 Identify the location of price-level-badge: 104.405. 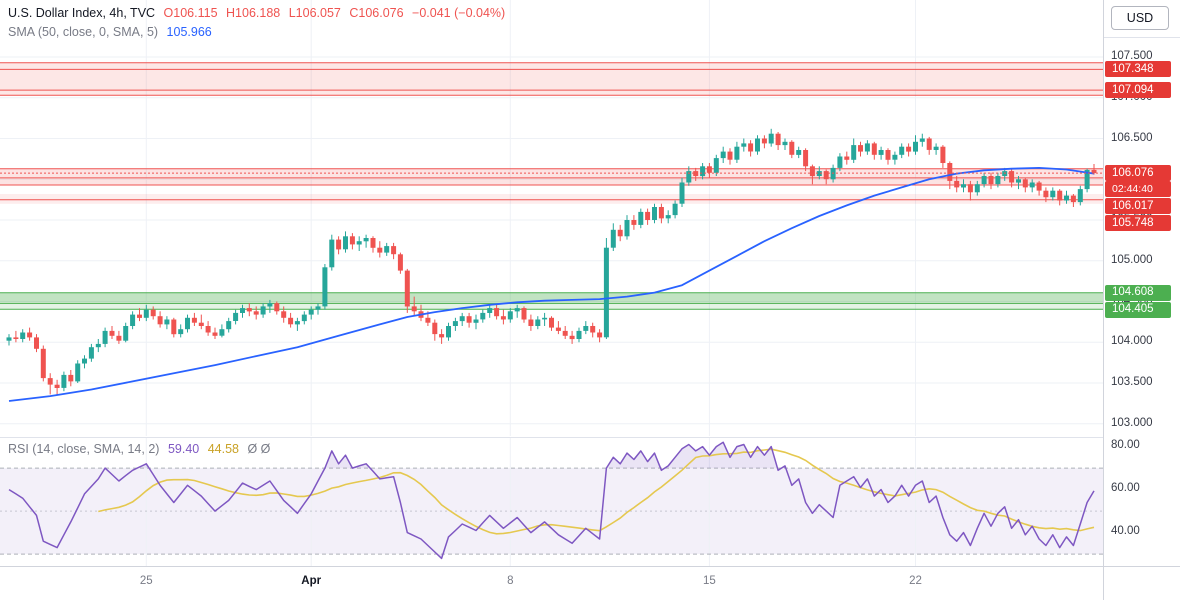
(1138, 309).